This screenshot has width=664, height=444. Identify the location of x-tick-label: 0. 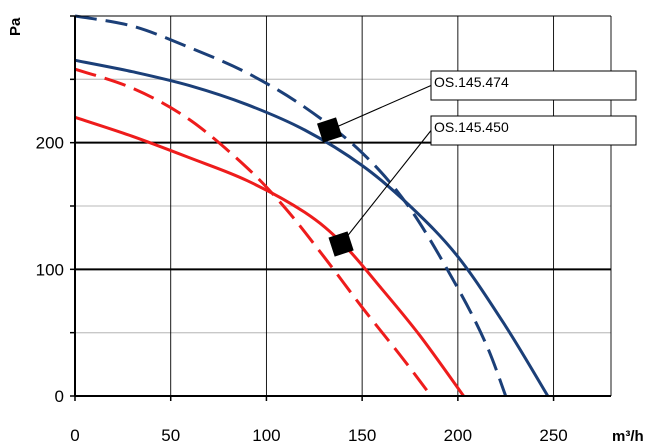
(74, 435).